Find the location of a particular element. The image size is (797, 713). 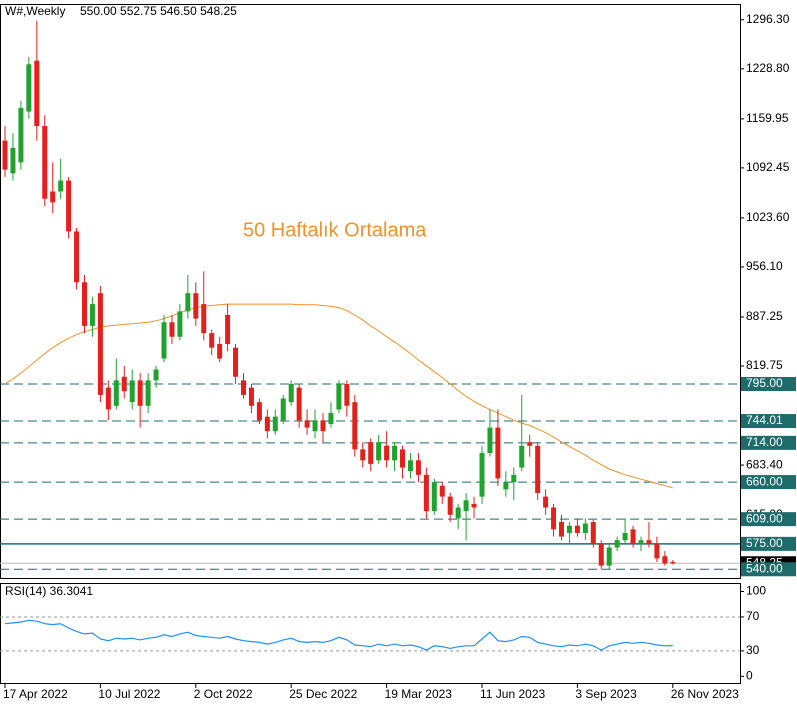

x-tick-label: 25 Dec 2022 is located at coordinates (323, 694).